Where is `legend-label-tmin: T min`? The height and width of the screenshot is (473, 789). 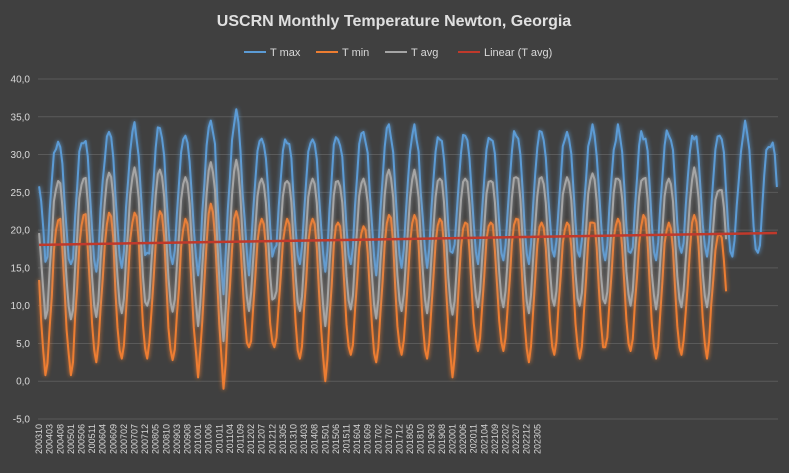
legend-label-tmin: T min is located at coordinates (355, 53).